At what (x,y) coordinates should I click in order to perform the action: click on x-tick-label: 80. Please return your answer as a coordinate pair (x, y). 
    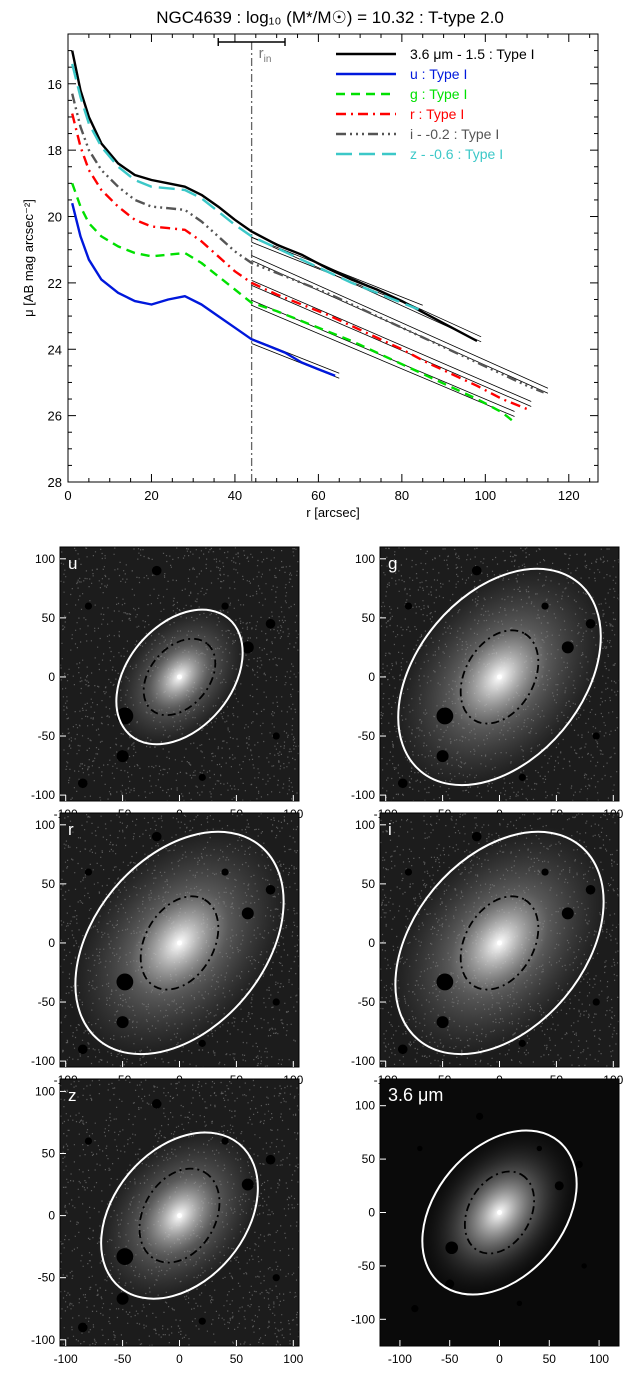
    Looking at the image, I should click on (402, 495).